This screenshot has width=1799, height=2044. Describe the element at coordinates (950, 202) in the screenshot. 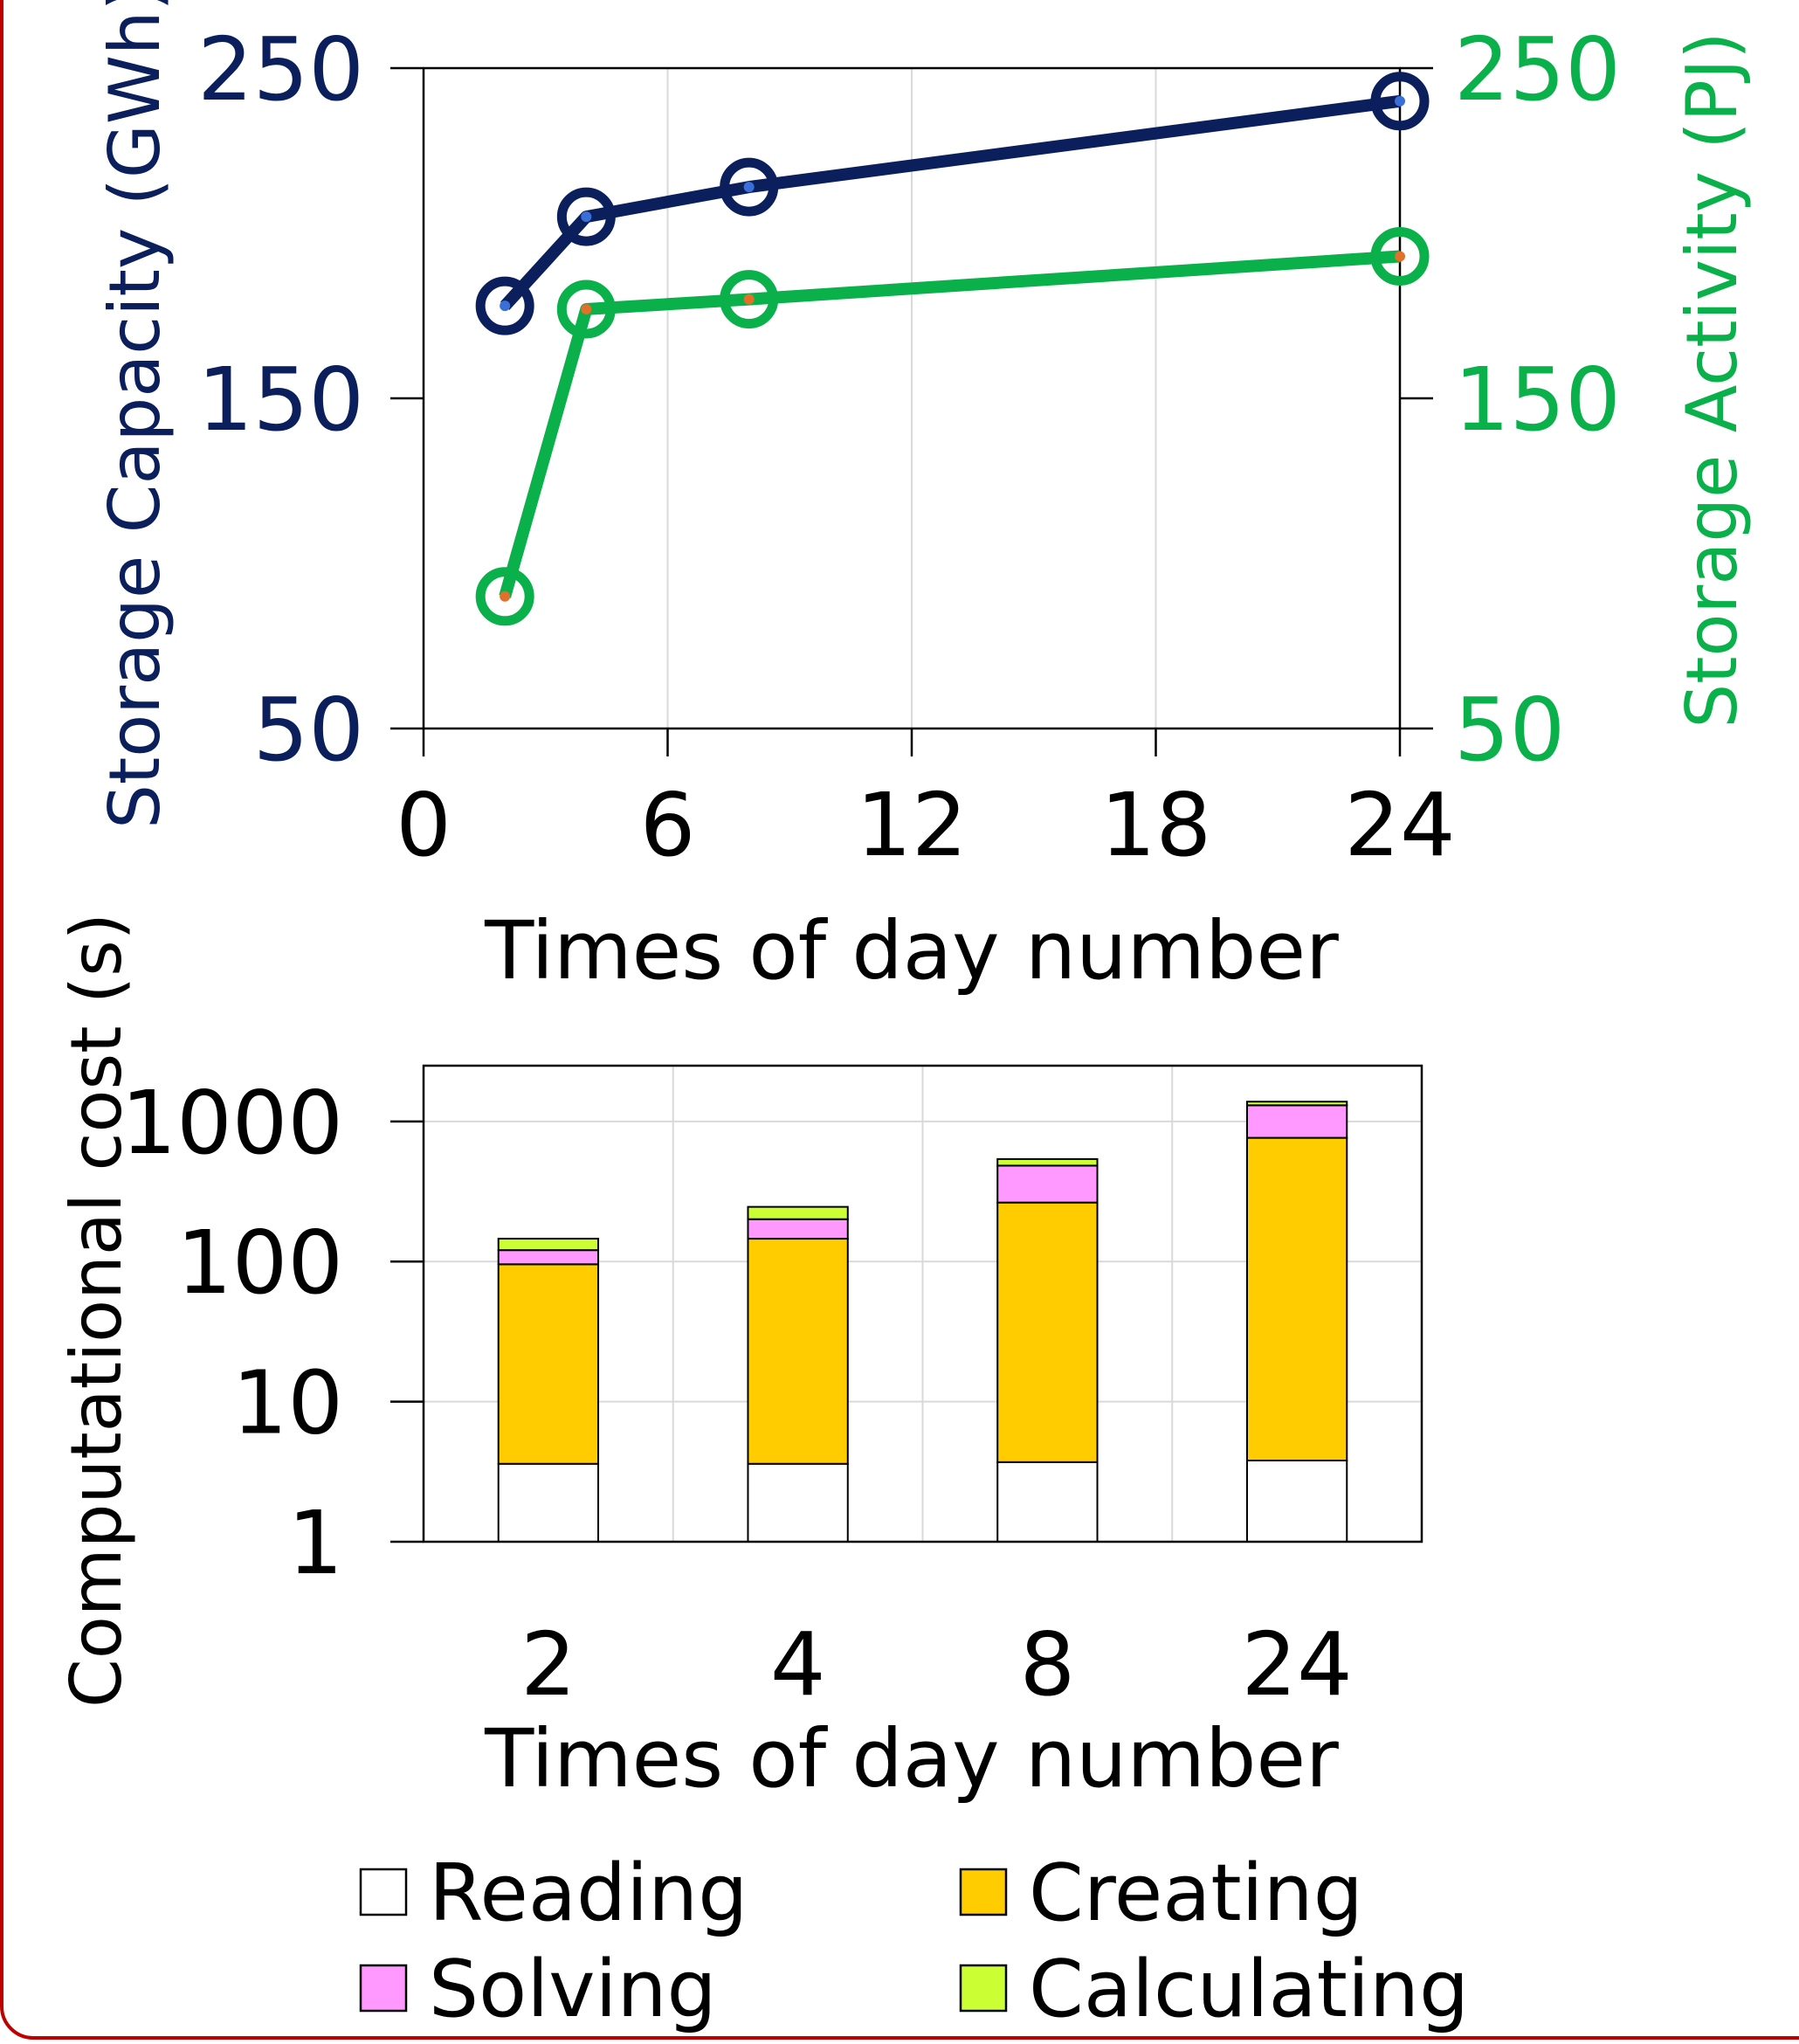

I see `storage-capacity-line` at that location.